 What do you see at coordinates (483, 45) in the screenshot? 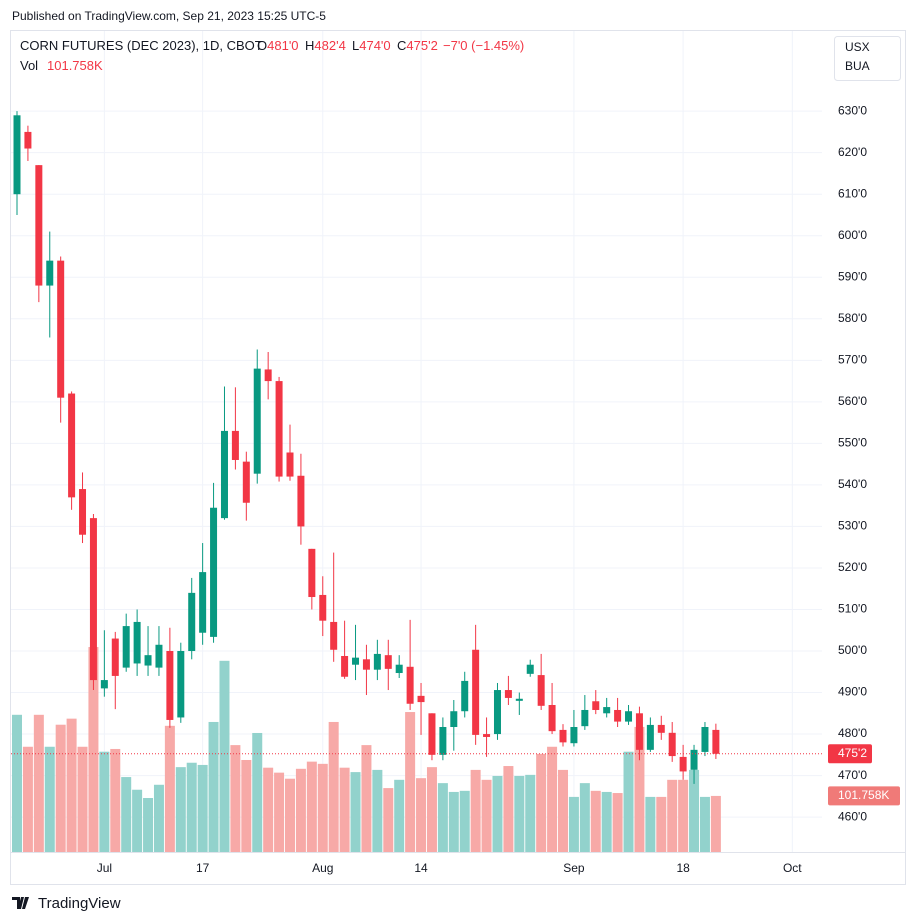
I see `change: −7'0 (−1.45%)` at bounding box center [483, 45].